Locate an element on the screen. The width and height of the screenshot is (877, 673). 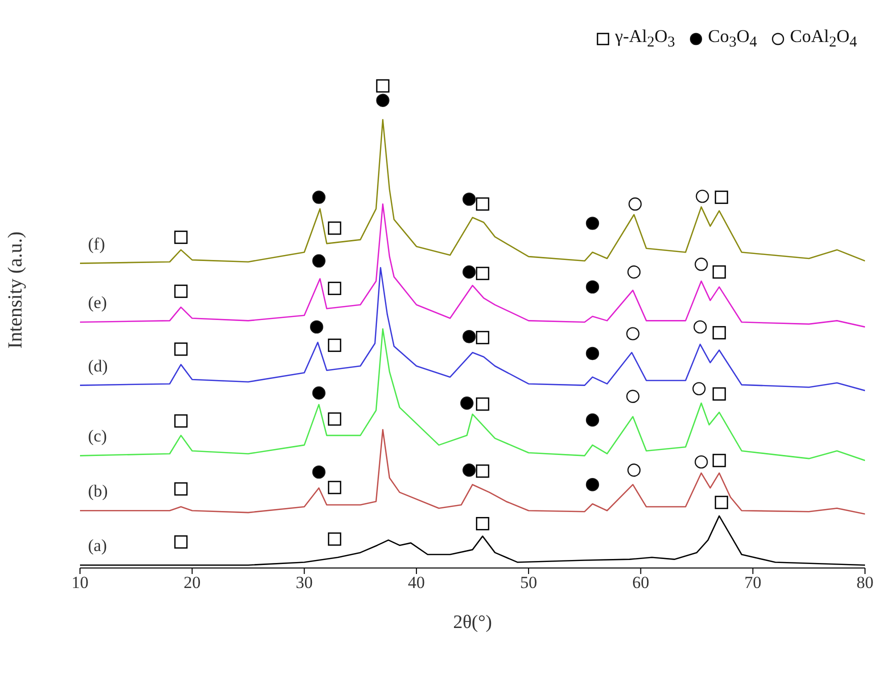
x-tick-label: 80 is located at coordinates (865, 582).